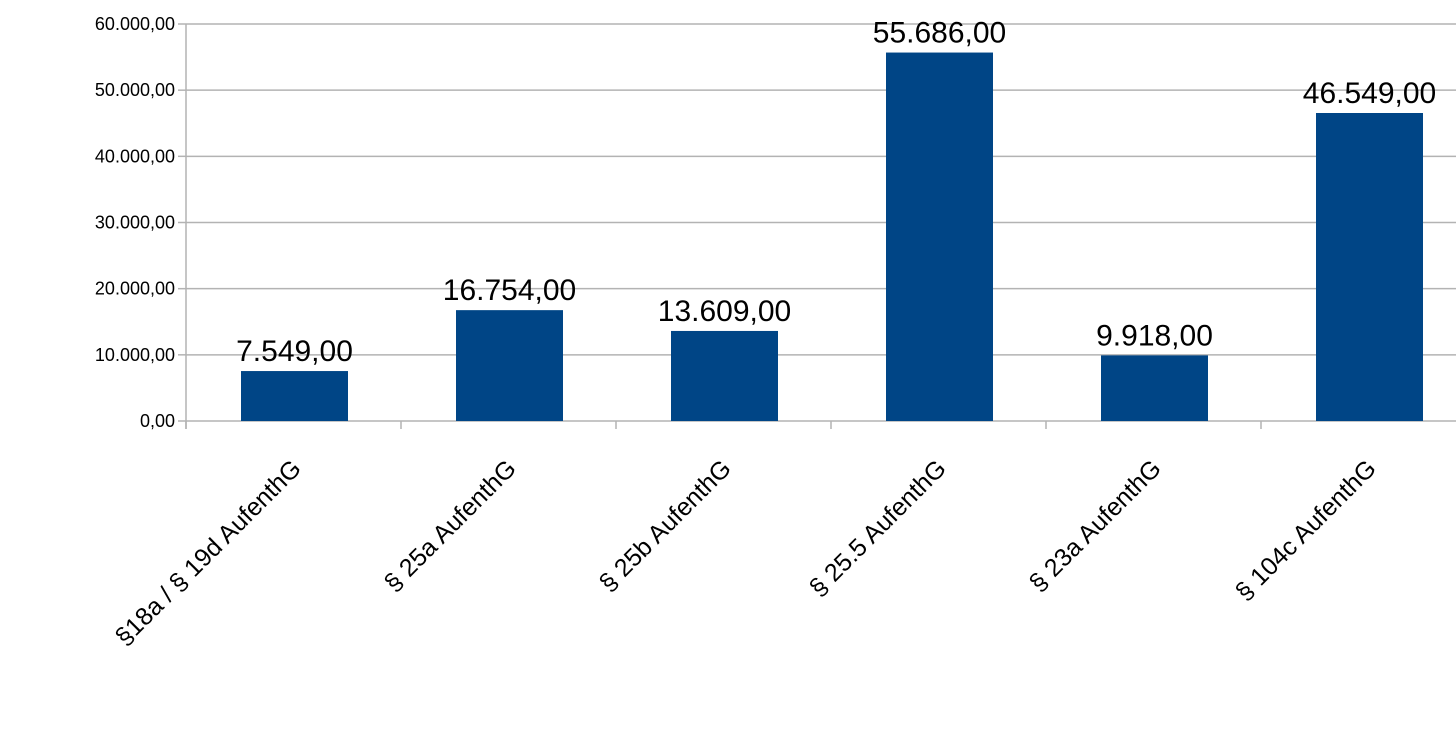 The width and height of the screenshot is (1456, 736). What do you see at coordinates (724, 311) in the screenshot?
I see `data-label: 13.609,00` at bounding box center [724, 311].